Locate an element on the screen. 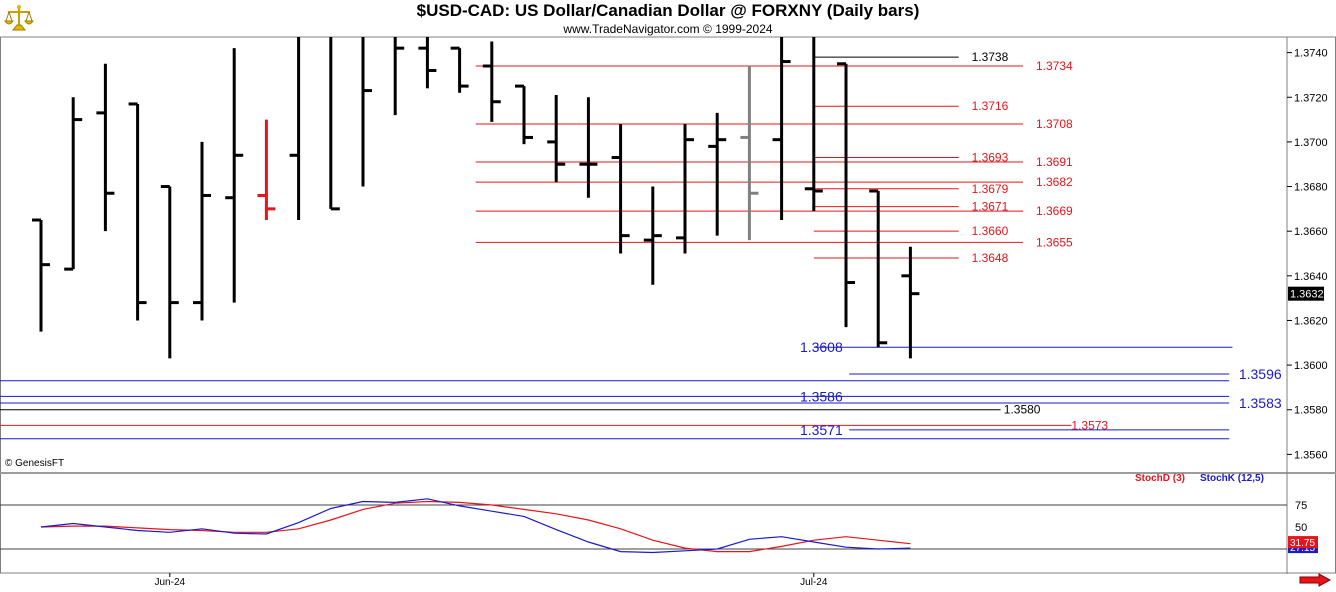 The image size is (1336, 592). stoch-tick-label: 50 is located at coordinates (1301, 528).